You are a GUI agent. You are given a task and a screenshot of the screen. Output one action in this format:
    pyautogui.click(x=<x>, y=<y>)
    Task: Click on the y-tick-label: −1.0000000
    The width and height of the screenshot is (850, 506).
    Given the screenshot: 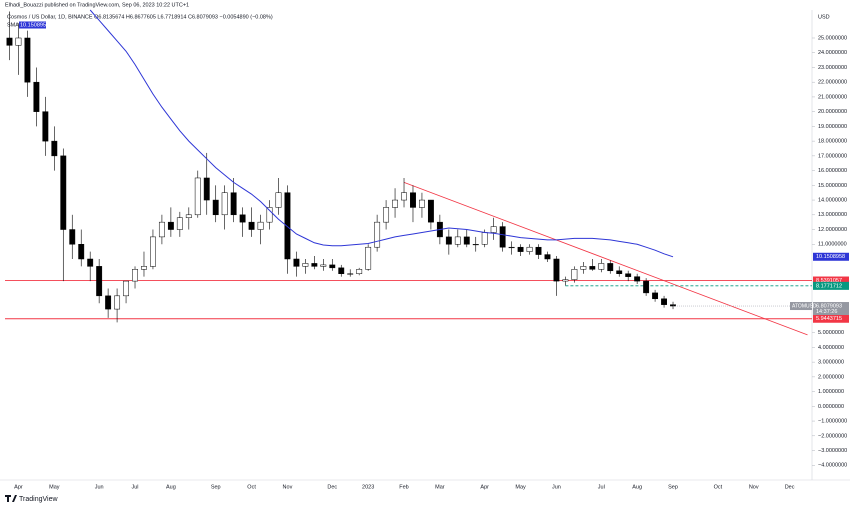 What is the action you would take?
    pyautogui.click(x=832, y=422)
    